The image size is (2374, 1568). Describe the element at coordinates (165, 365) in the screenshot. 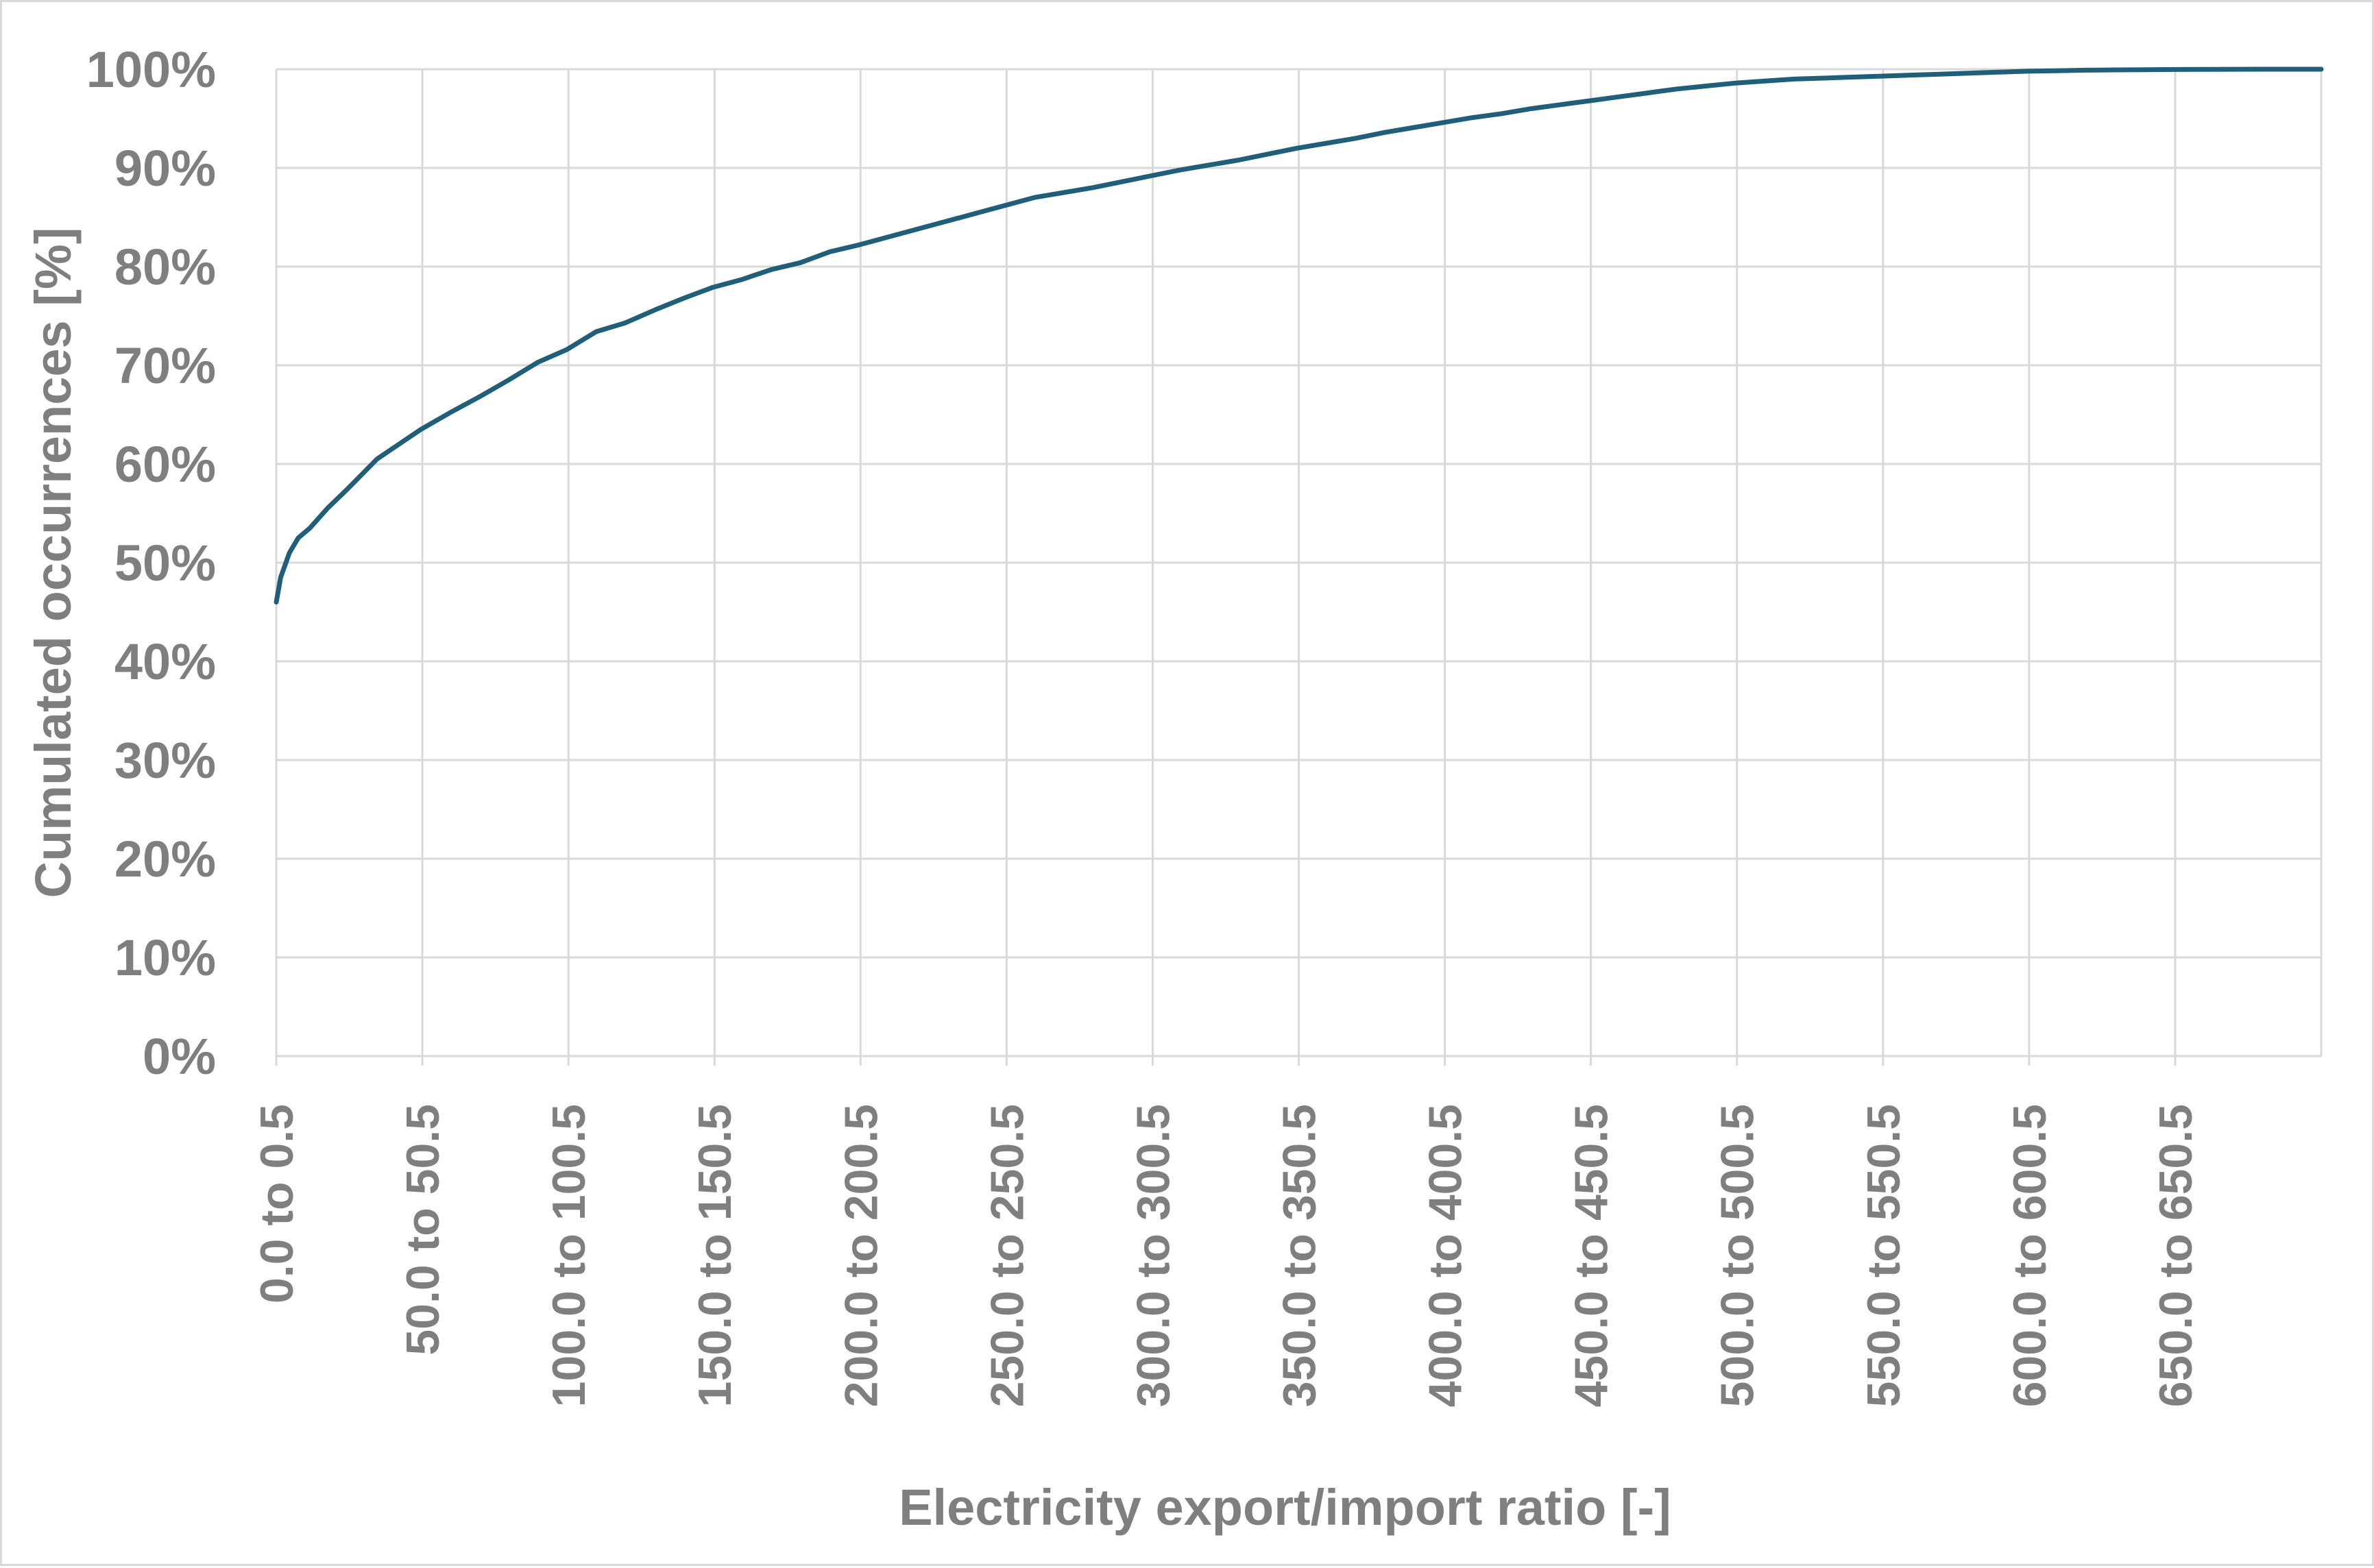

I see `y-tick-label: 70%` at that location.